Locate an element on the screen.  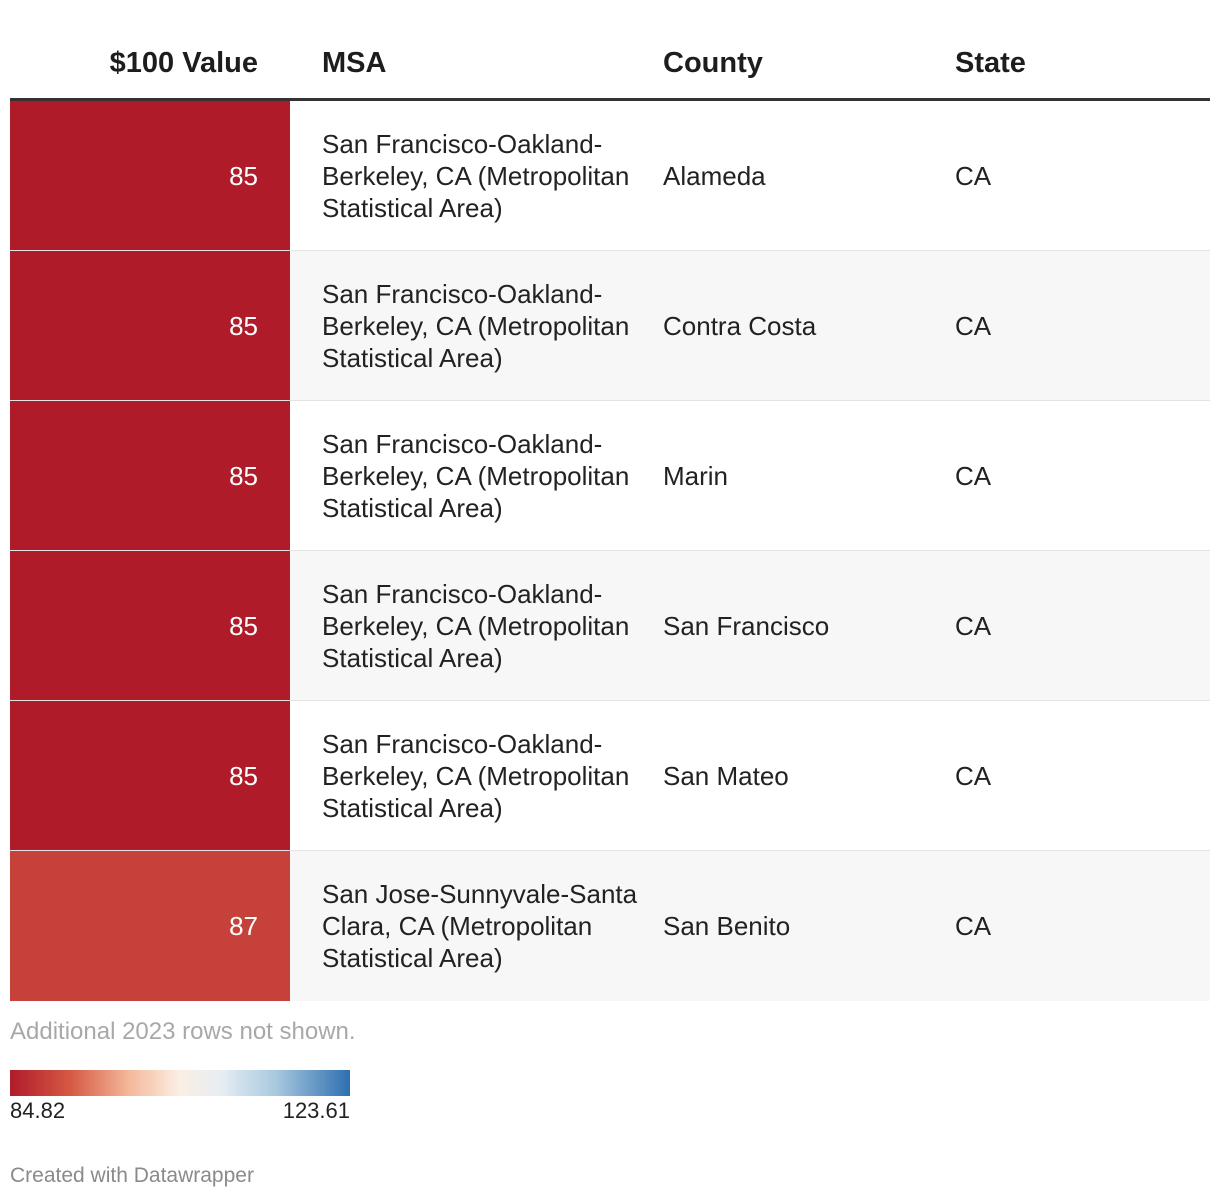
county-cell: San Benito is located at coordinates (727, 926).